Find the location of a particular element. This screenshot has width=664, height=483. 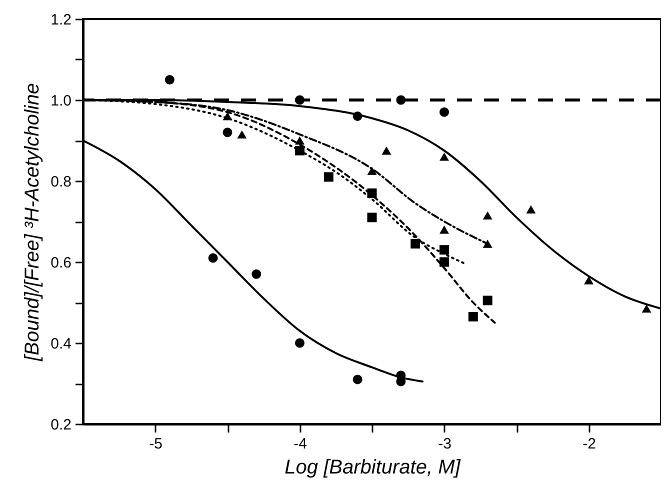

x-tick-label: -5 is located at coordinates (155, 444).